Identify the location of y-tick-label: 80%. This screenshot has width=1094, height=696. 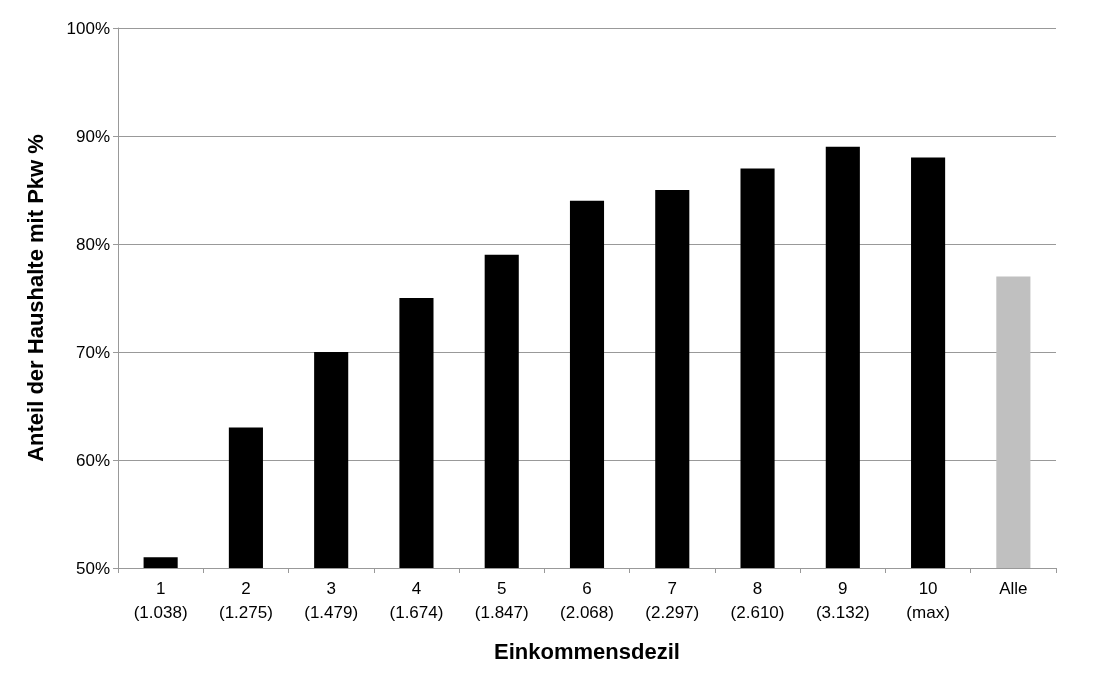
(92, 244).